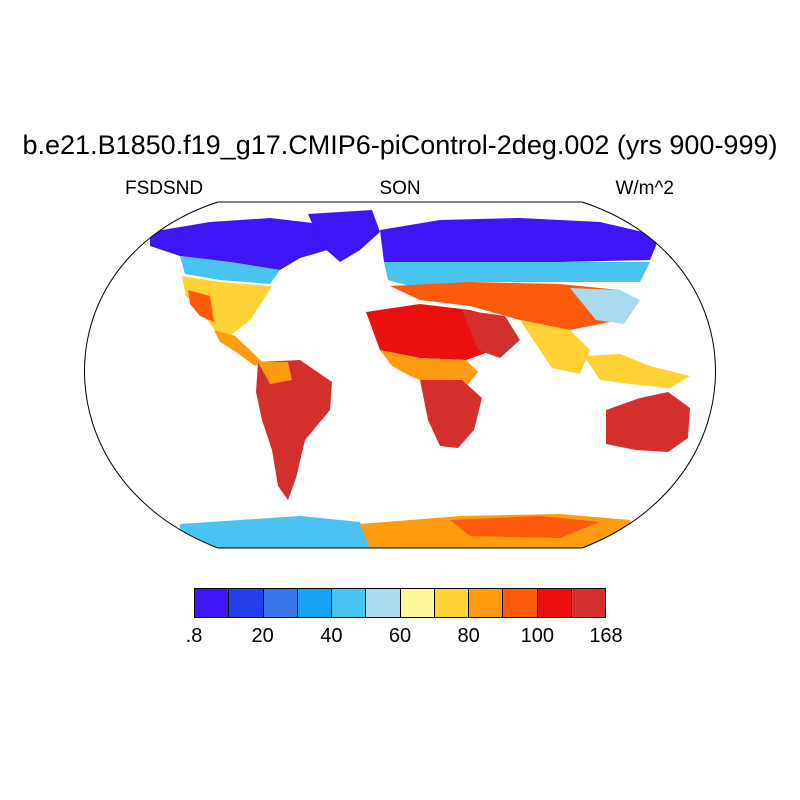  Describe the element at coordinates (294, 430) in the screenshot. I see `south-america-land` at that location.